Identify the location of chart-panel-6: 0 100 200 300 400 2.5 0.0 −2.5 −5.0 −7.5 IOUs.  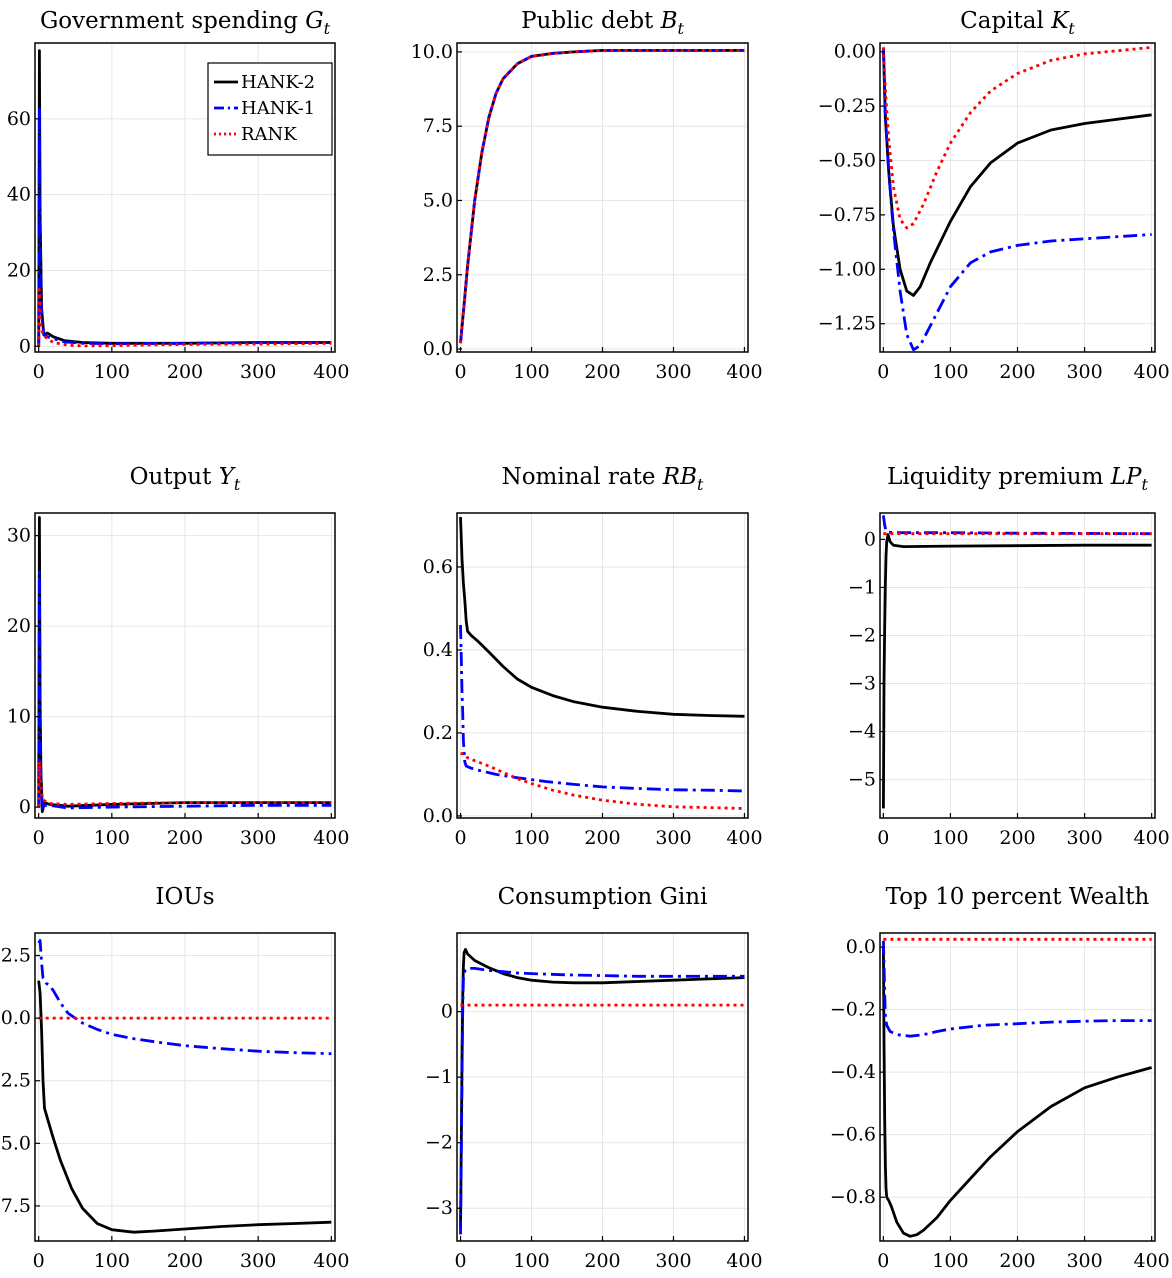
(174, 1078).